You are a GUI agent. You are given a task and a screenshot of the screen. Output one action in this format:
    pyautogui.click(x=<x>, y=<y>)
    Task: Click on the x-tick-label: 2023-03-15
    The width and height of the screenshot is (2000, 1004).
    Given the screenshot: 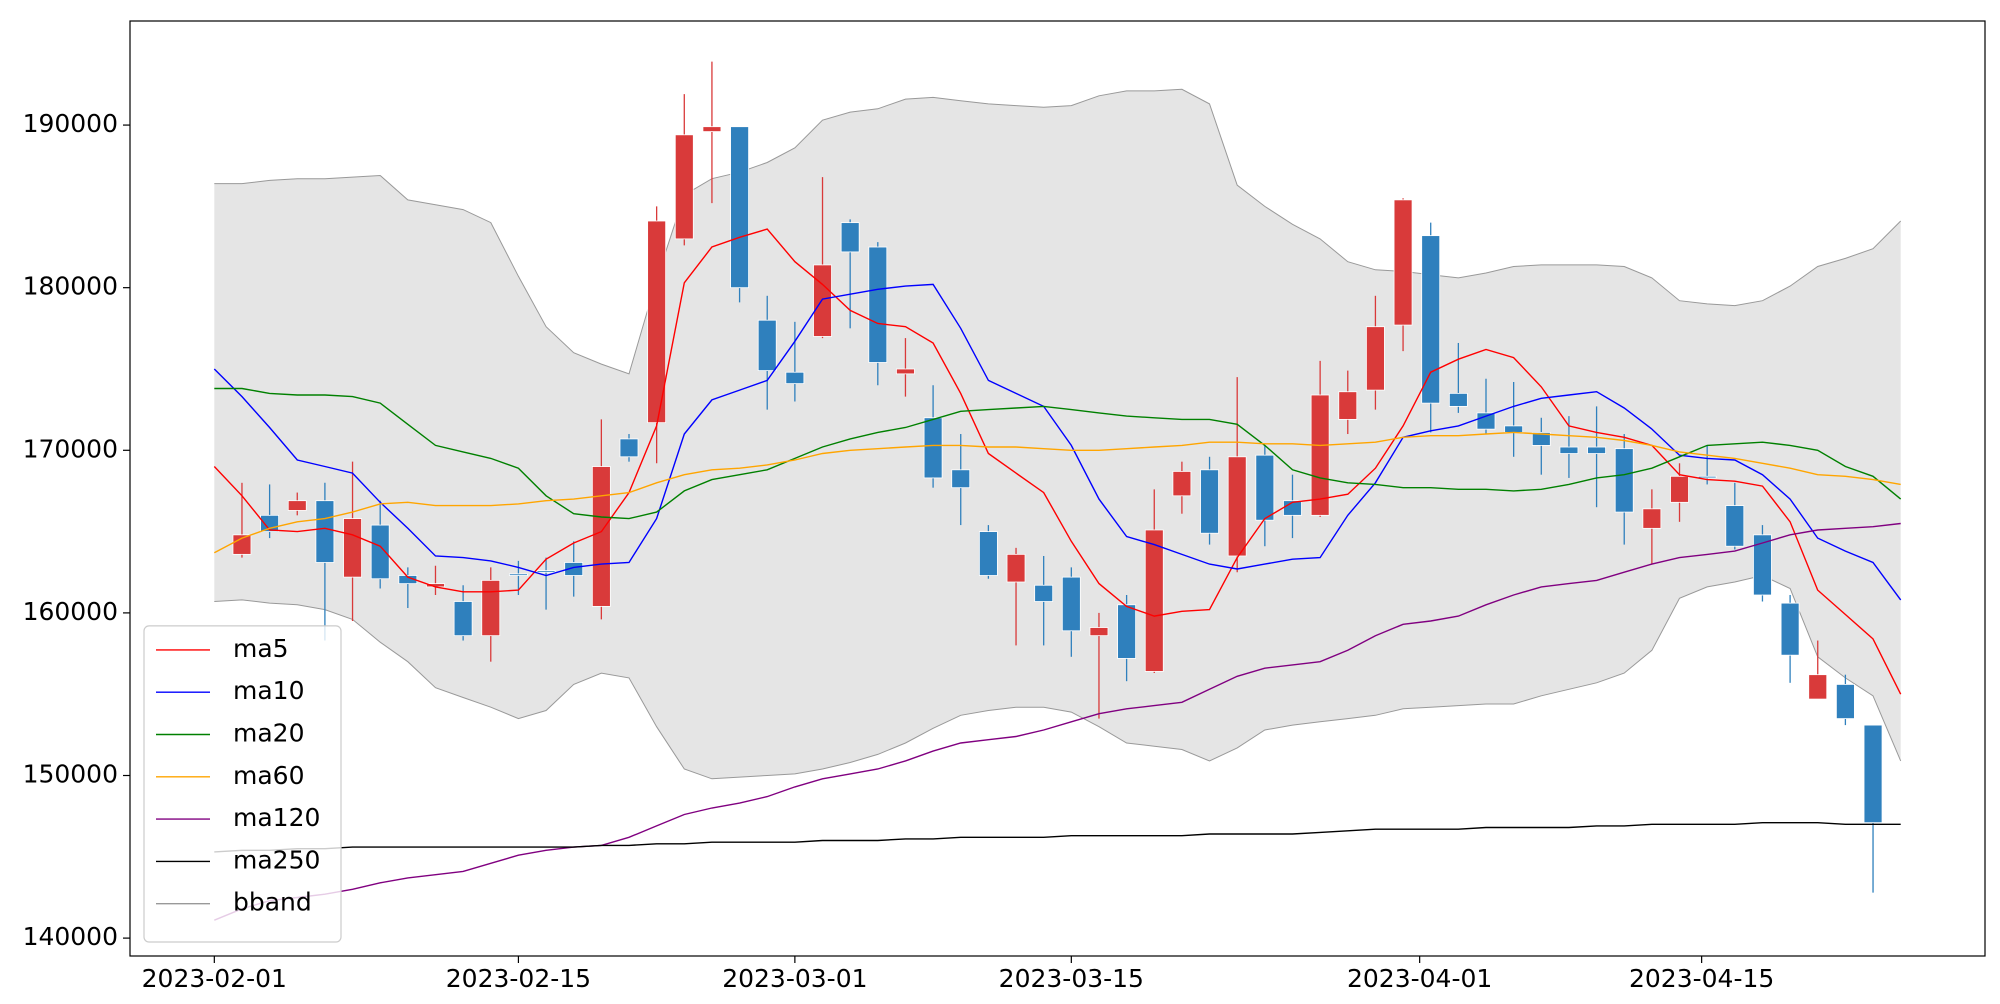 What is the action you would take?
    pyautogui.click(x=1071, y=978)
    